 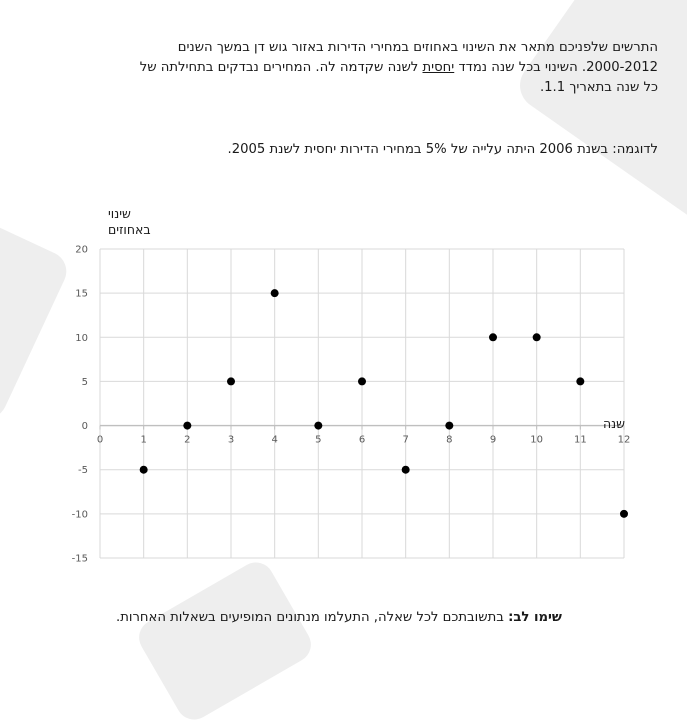 What do you see at coordinates (187, 440) in the screenshot?
I see `x-tick-label: 2` at bounding box center [187, 440].